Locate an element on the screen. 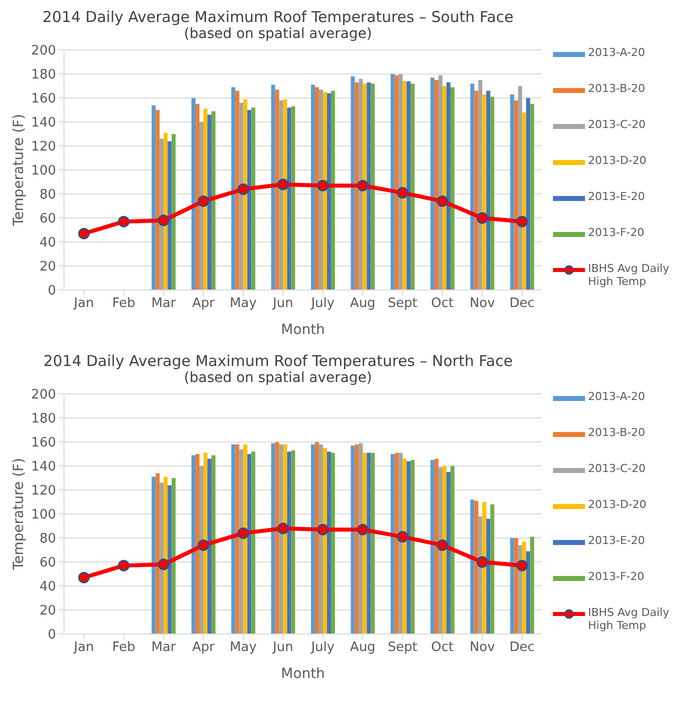 This screenshot has width=689, height=716. legend-label: 2013-B-20 is located at coordinates (617, 432).